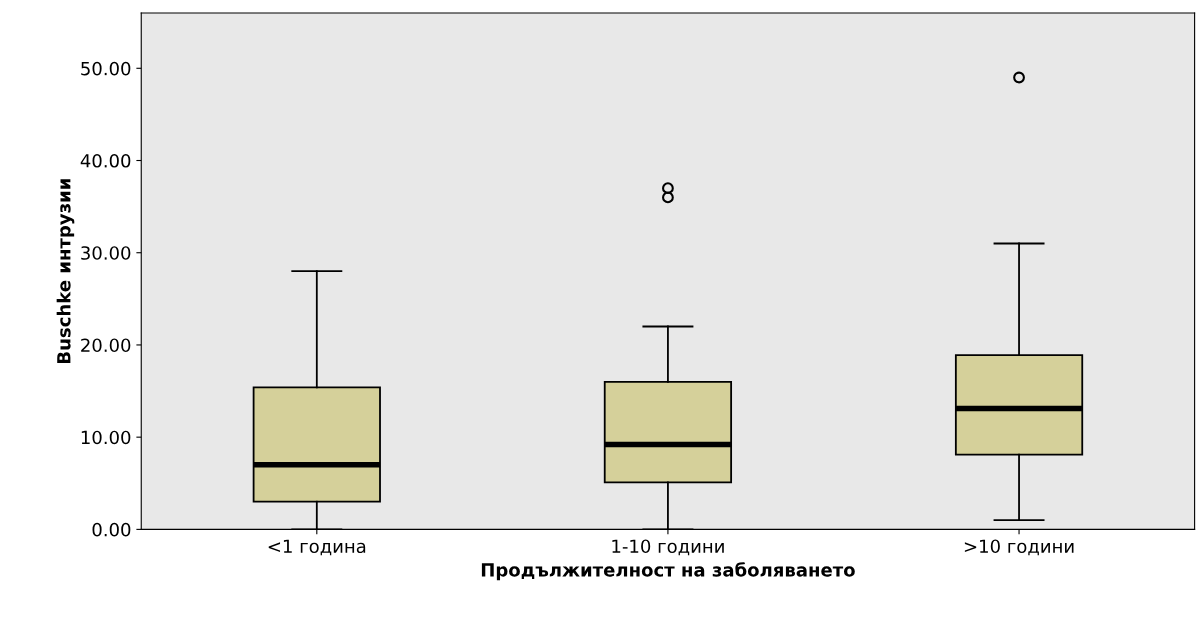  What do you see at coordinates (668, 571) in the screenshot?
I see `x-axis-title: Продължителност на заболяването` at bounding box center [668, 571].